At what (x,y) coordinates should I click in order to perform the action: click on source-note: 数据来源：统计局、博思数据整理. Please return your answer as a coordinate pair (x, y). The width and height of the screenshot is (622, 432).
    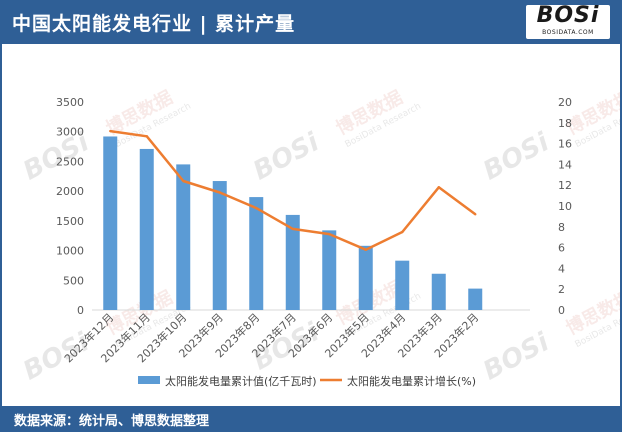
    Looking at the image, I should click on (112, 421).